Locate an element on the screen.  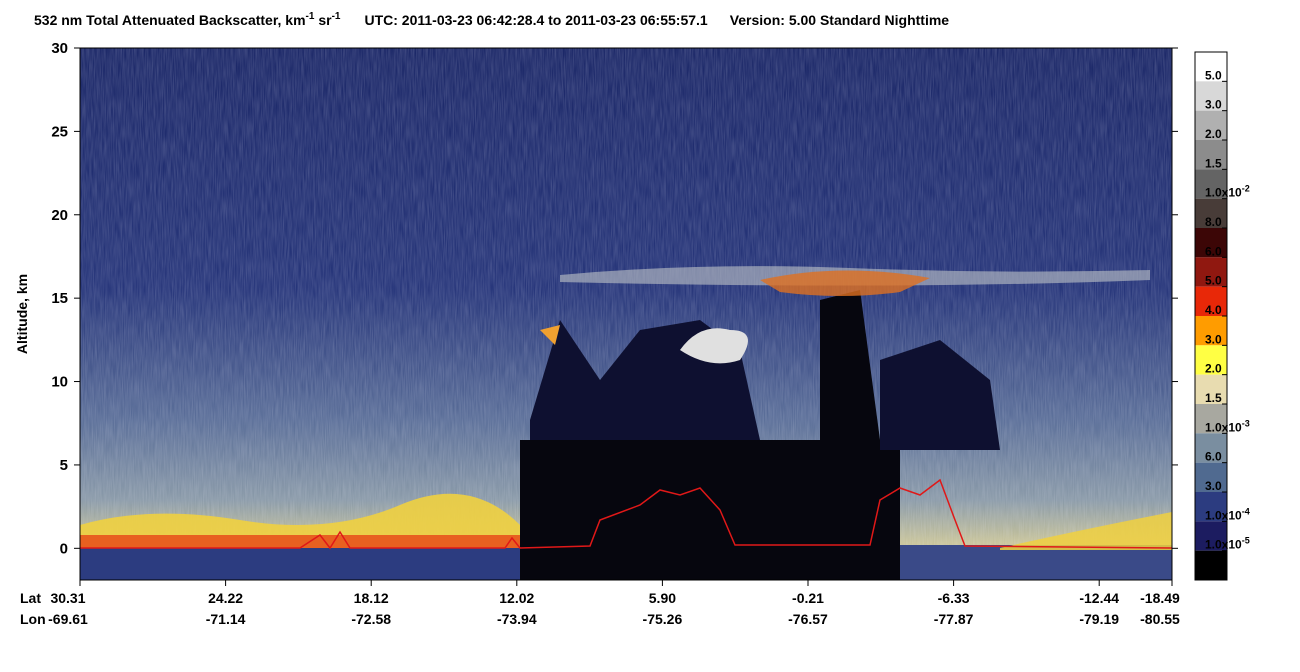
colorbar-label: 1.0x10⁻² is located at coordinates (1227, 192).